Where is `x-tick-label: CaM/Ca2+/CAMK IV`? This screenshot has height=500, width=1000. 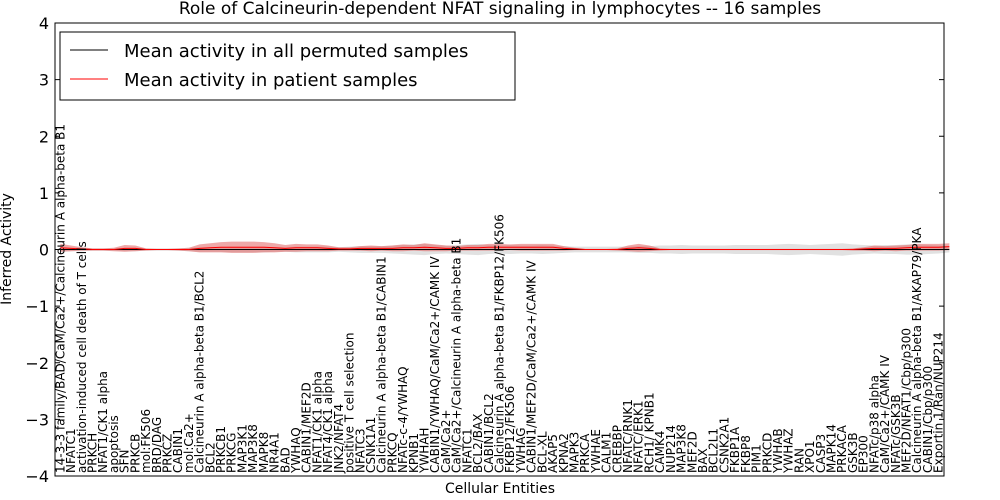
x-tick-label: CaM/Ca2+/CAMK IV is located at coordinates (885, 413).